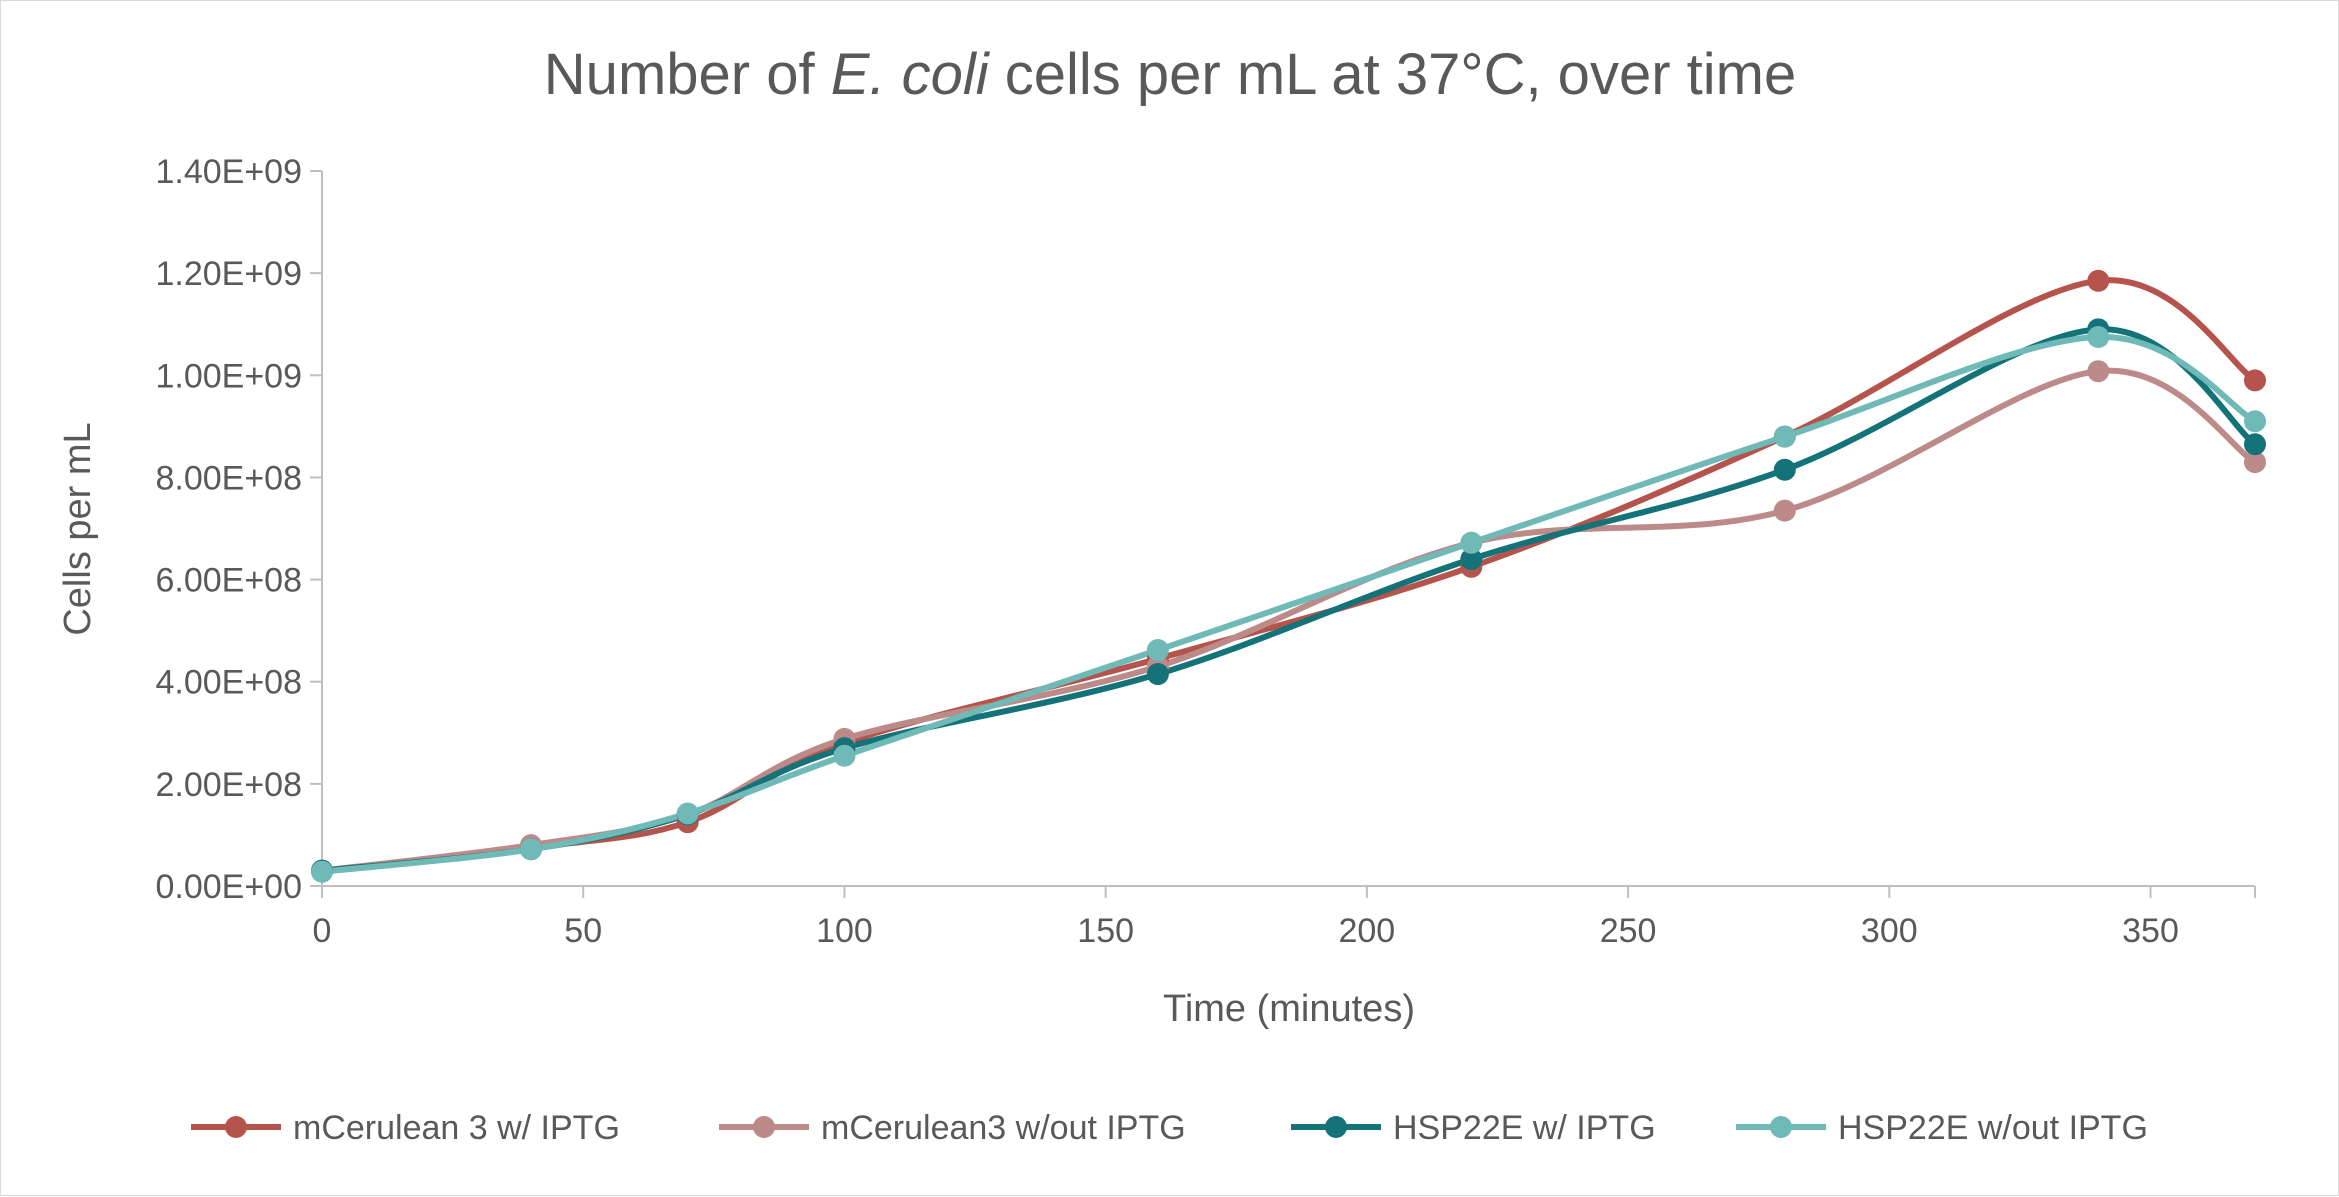 The height and width of the screenshot is (1197, 2339). Describe the element at coordinates (322, 931) in the screenshot. I see `x-tick-label: 0` at that location.